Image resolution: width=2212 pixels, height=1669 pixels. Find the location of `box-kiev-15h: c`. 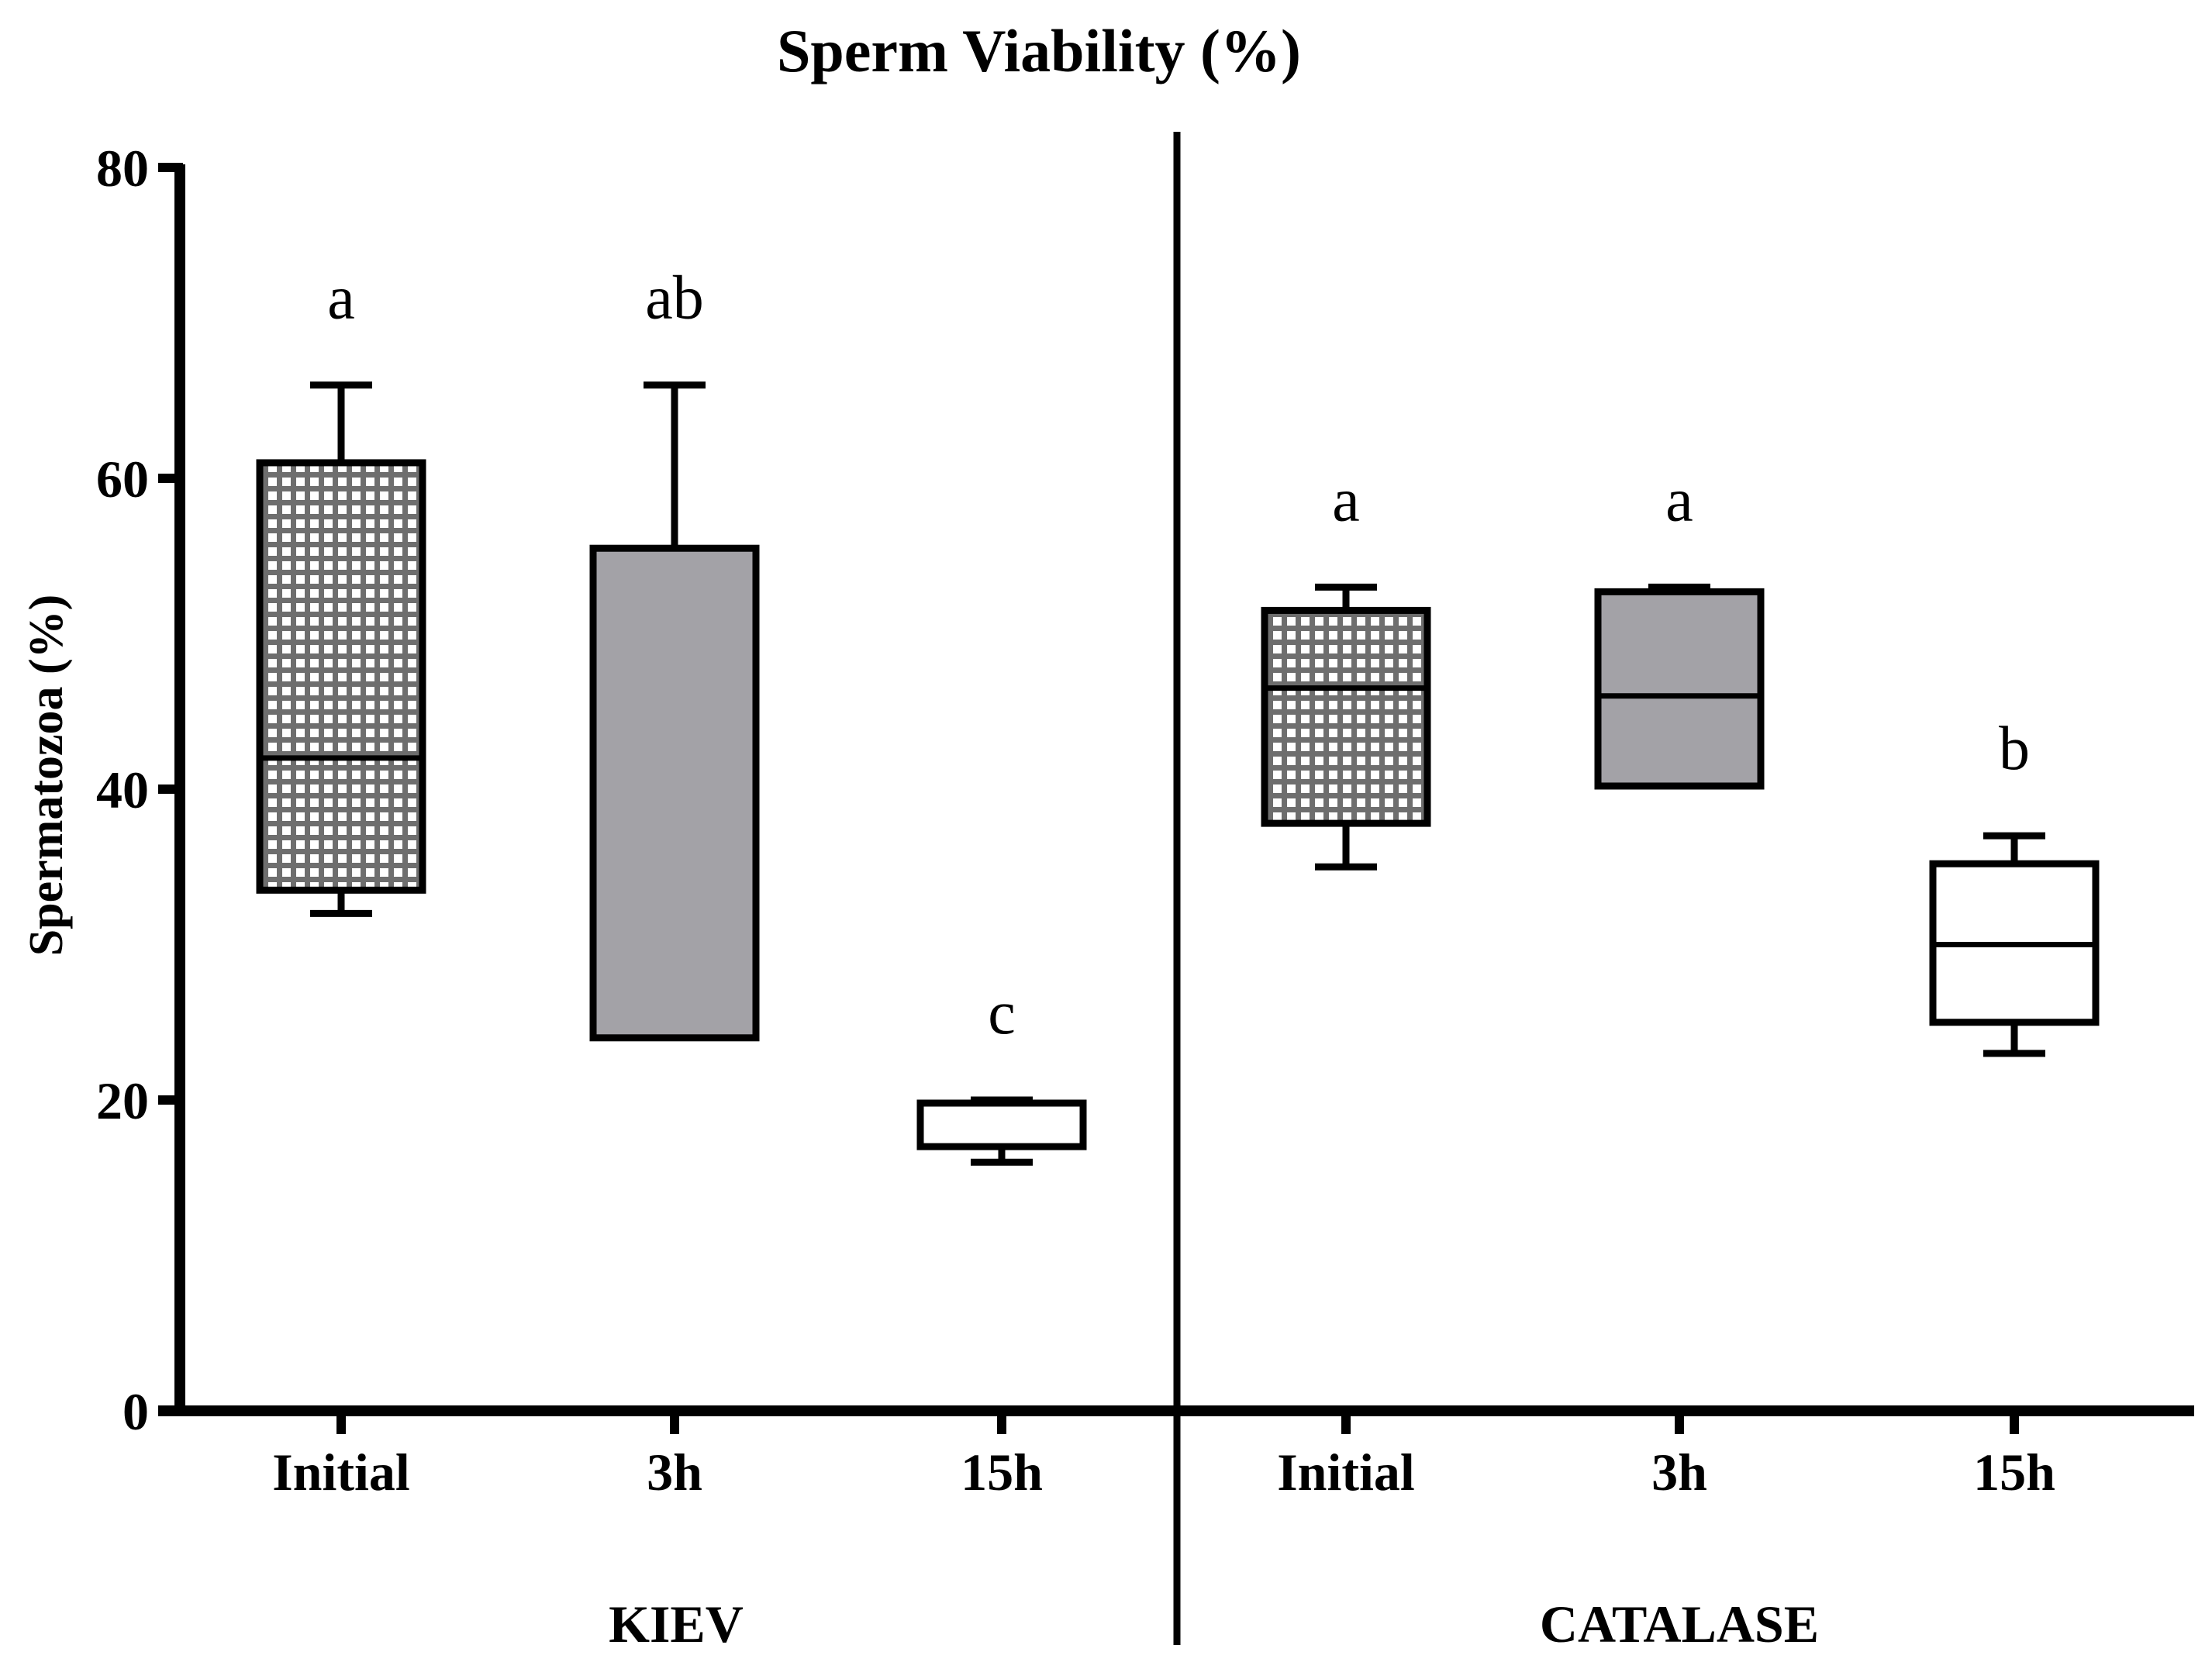

box-kiev-15h: c is located at coordinates (1001, 1072).